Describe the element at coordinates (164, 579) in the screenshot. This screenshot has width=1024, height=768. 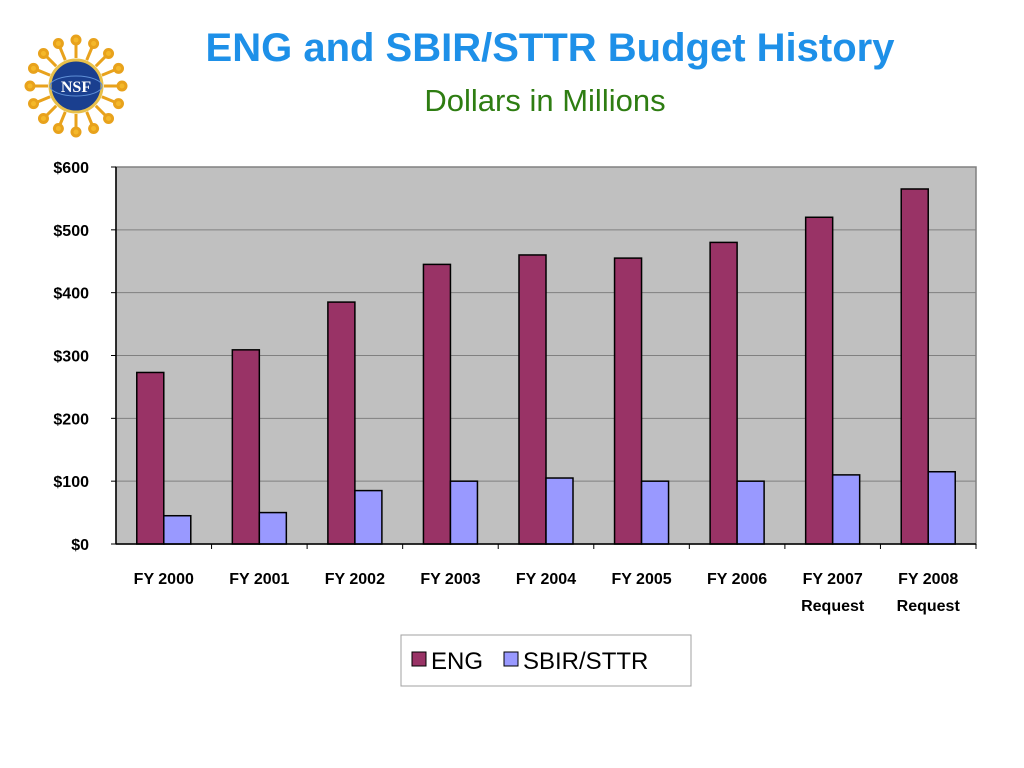
I see `x-tick-label: FY 2000` at that location.